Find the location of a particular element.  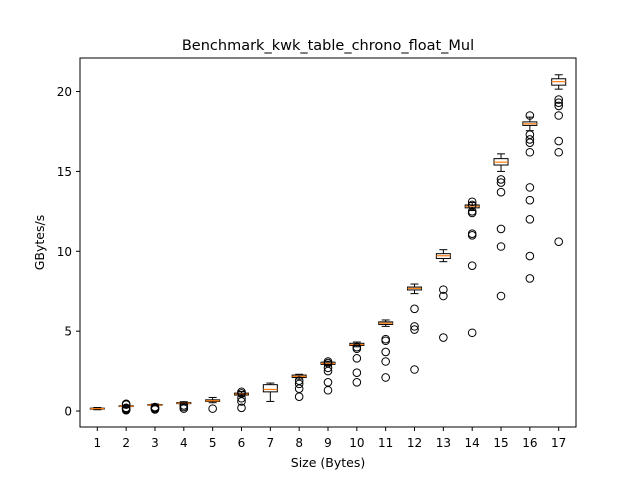

x-tick-label: 6 is located at coordinates (242, 443).